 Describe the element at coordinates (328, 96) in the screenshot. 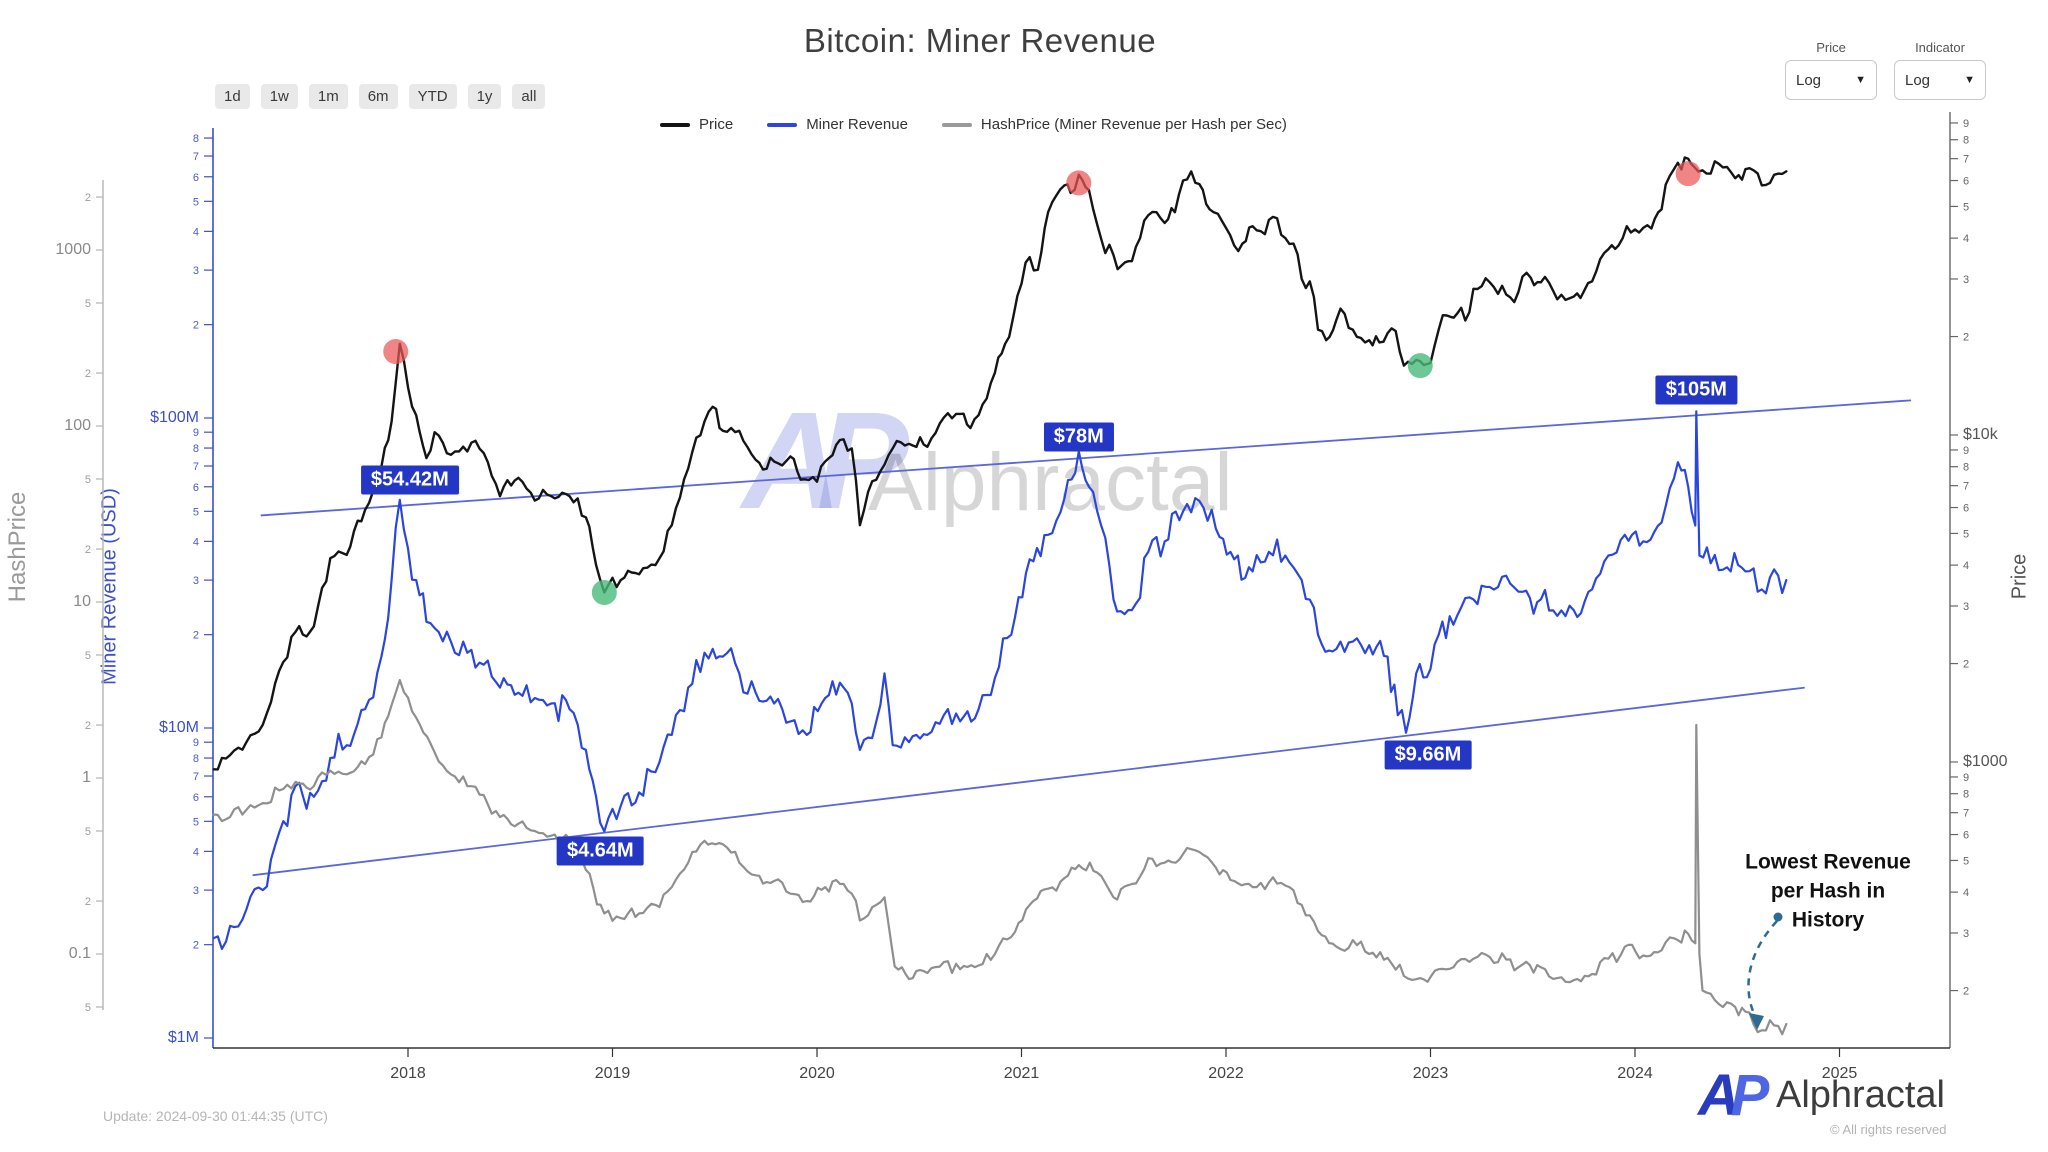

I see `range-button-1m: 1m` at that location.